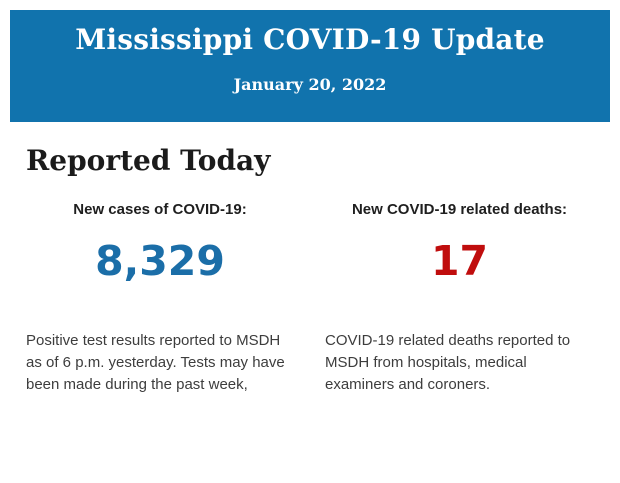  What do you see at coordinates (459, 261) in the screenshot?
I see `new-deaths-value: 17` at bounding box center [459, 261].